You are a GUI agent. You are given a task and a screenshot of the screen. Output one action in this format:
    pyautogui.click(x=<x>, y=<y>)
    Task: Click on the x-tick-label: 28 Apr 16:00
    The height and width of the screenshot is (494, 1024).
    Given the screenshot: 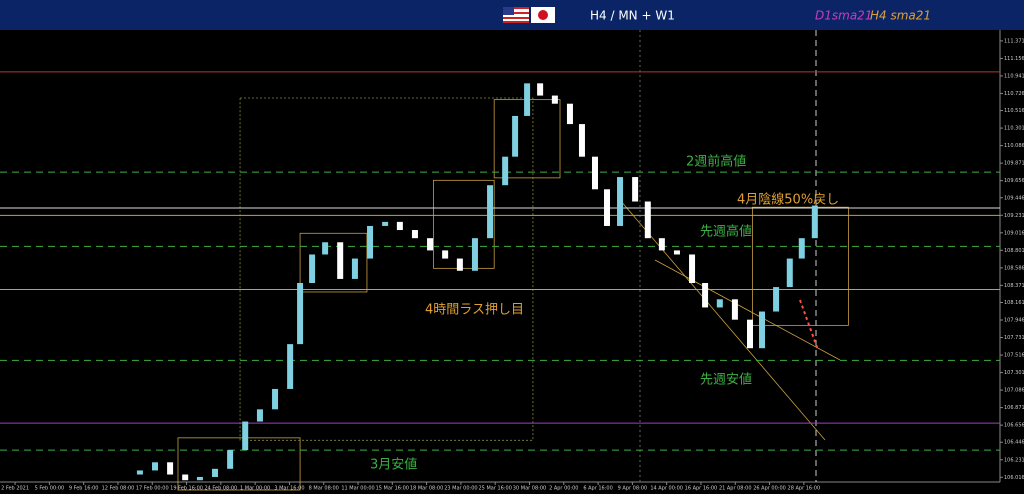 What is the action you would take?
    pyautogui.click(x=804, y=489)
    